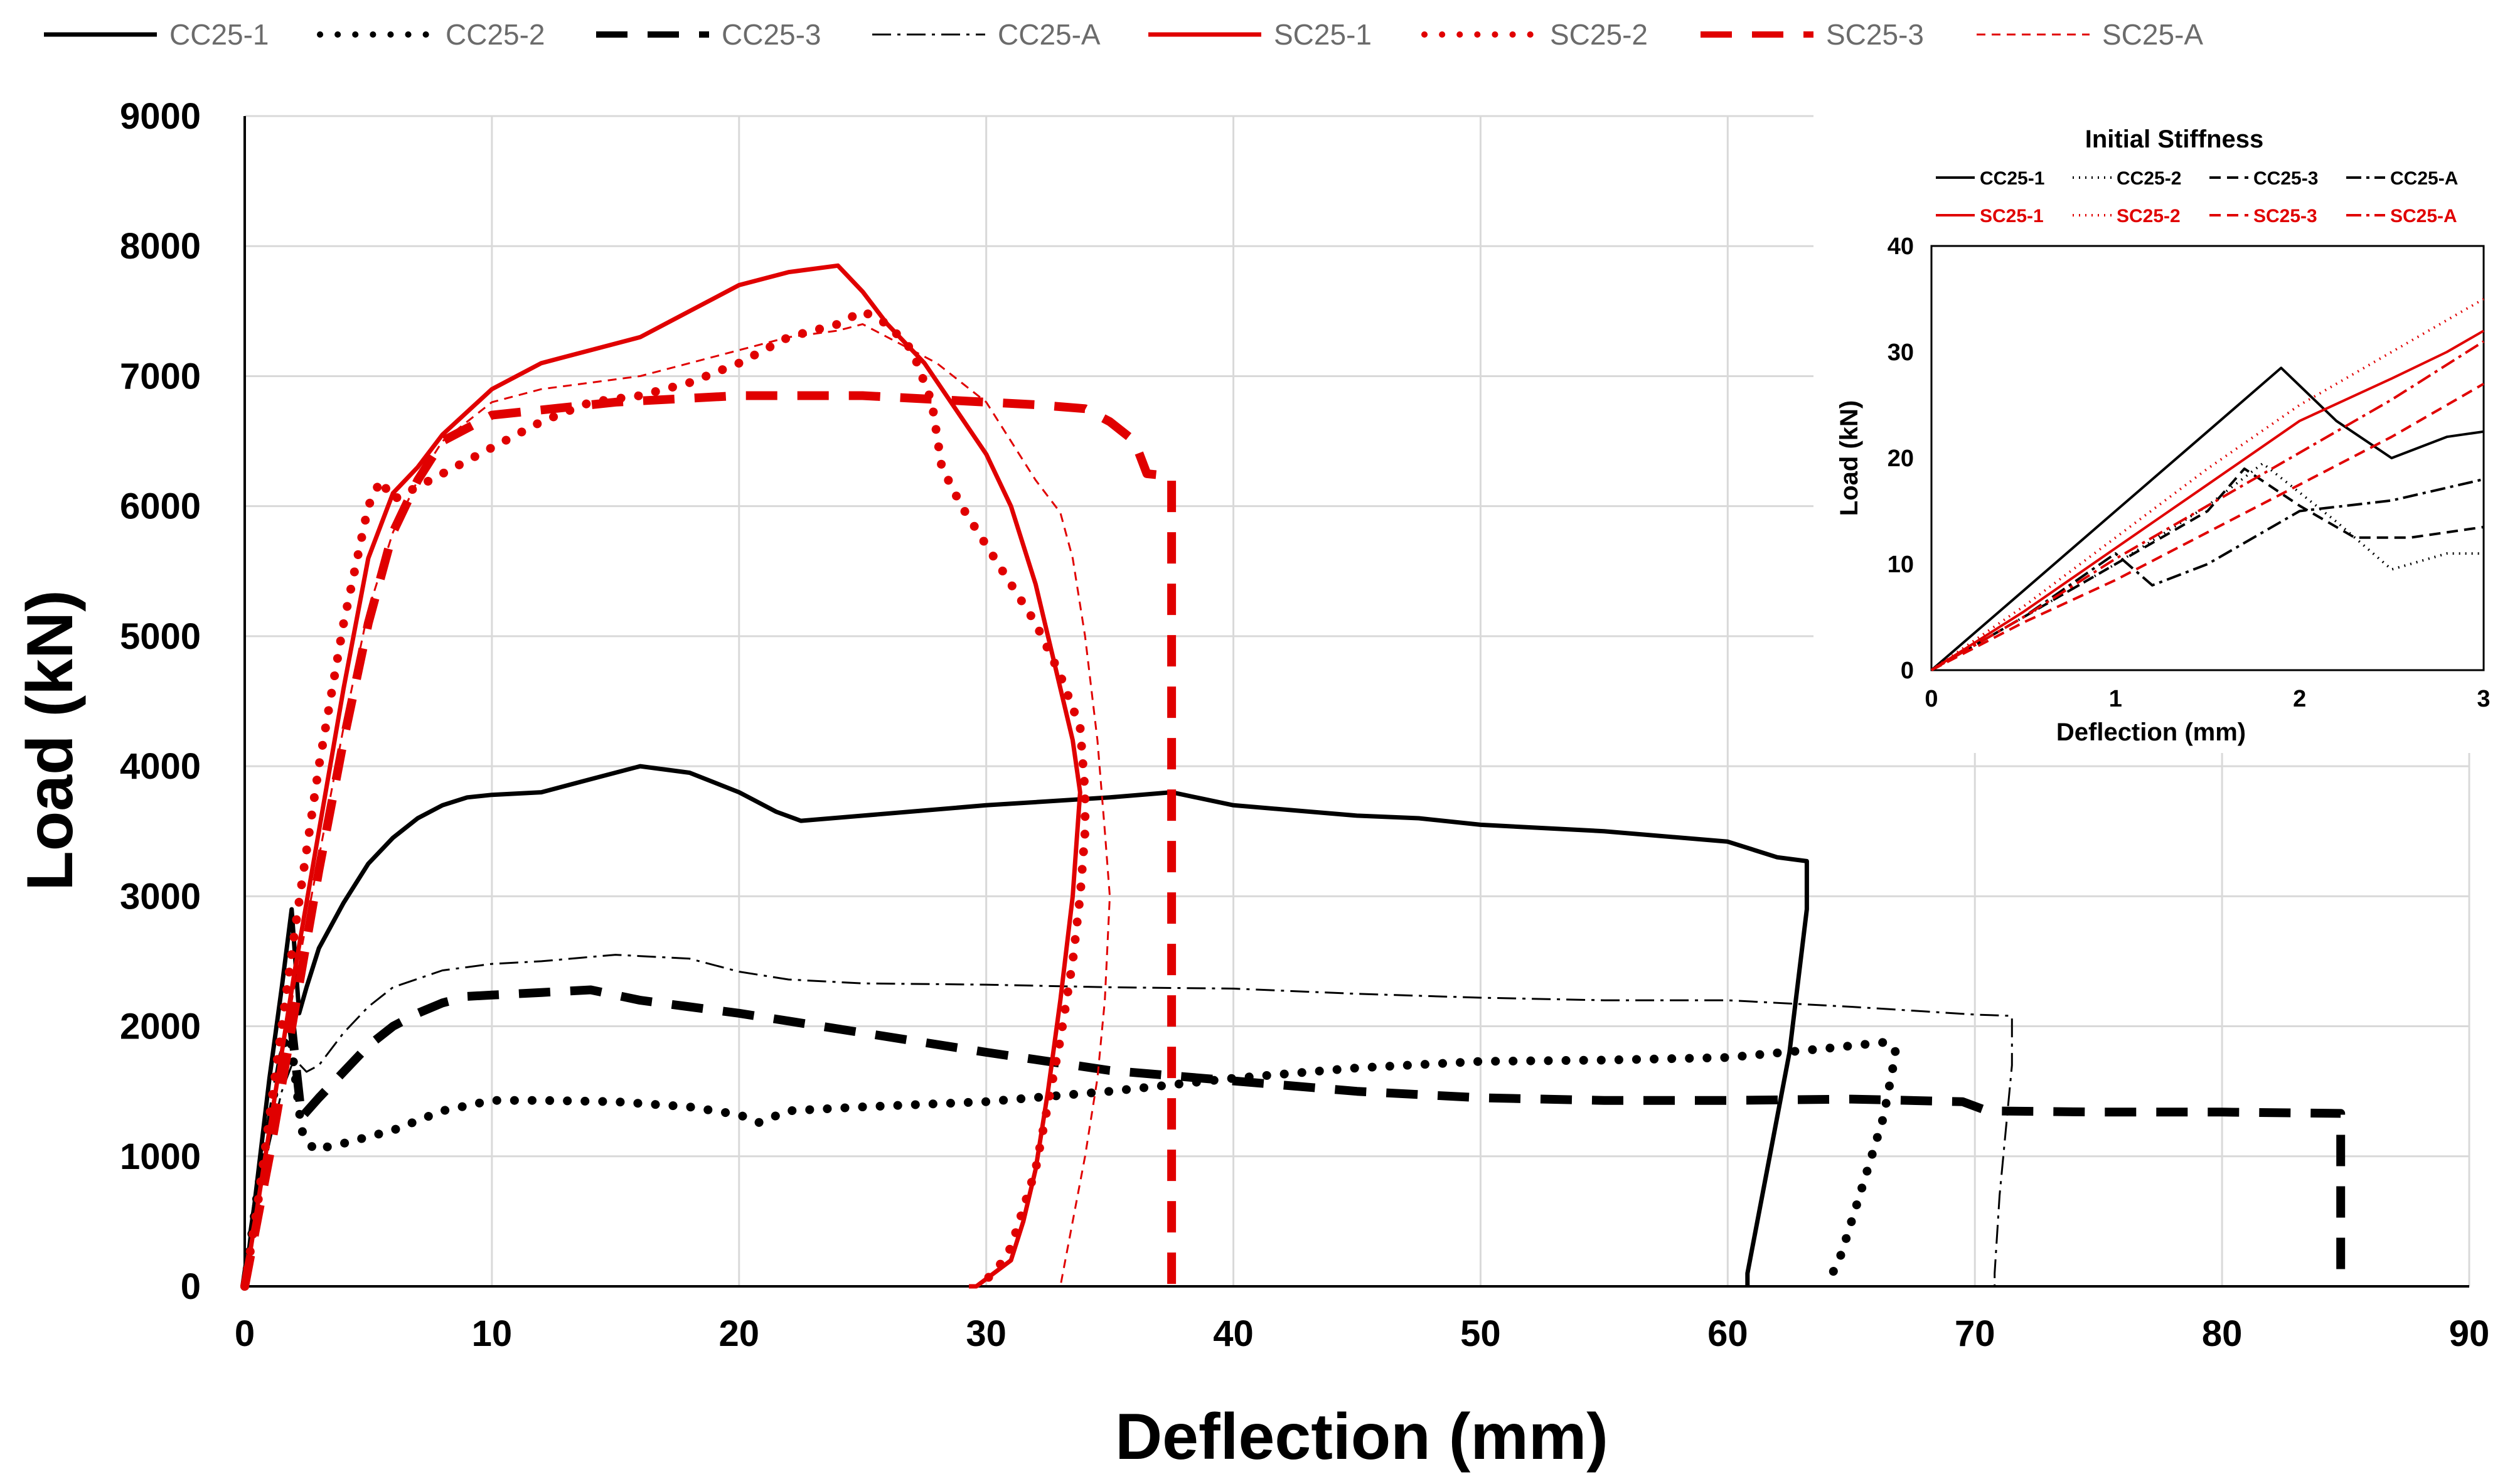 The width and height of the screenshot is (2510, 1484). I want to click on inset-background, so click(2146, 433).